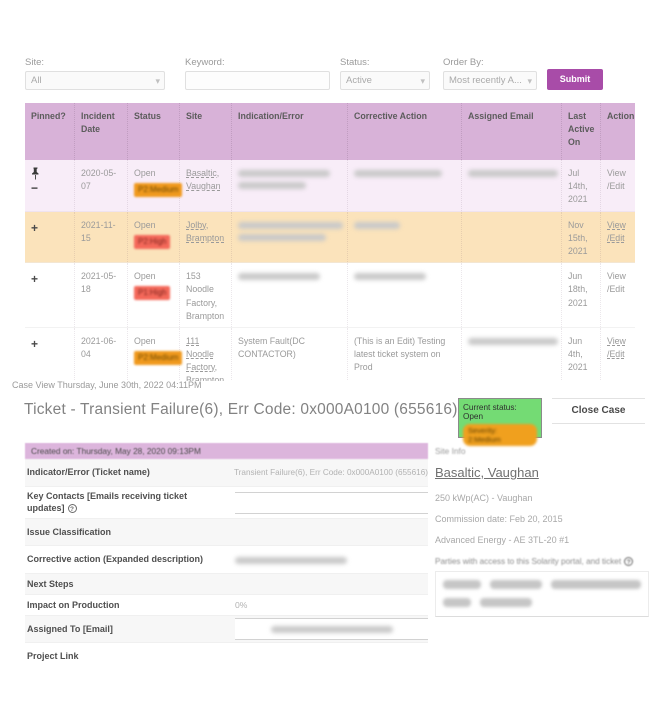 The image size is (653, 704). I want to click on status-filter-label: Status:, so click(355, 62).